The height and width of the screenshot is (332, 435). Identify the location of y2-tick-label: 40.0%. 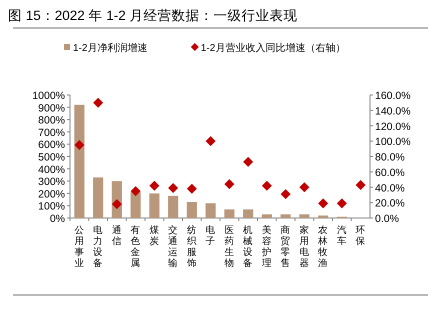
(390, 188).